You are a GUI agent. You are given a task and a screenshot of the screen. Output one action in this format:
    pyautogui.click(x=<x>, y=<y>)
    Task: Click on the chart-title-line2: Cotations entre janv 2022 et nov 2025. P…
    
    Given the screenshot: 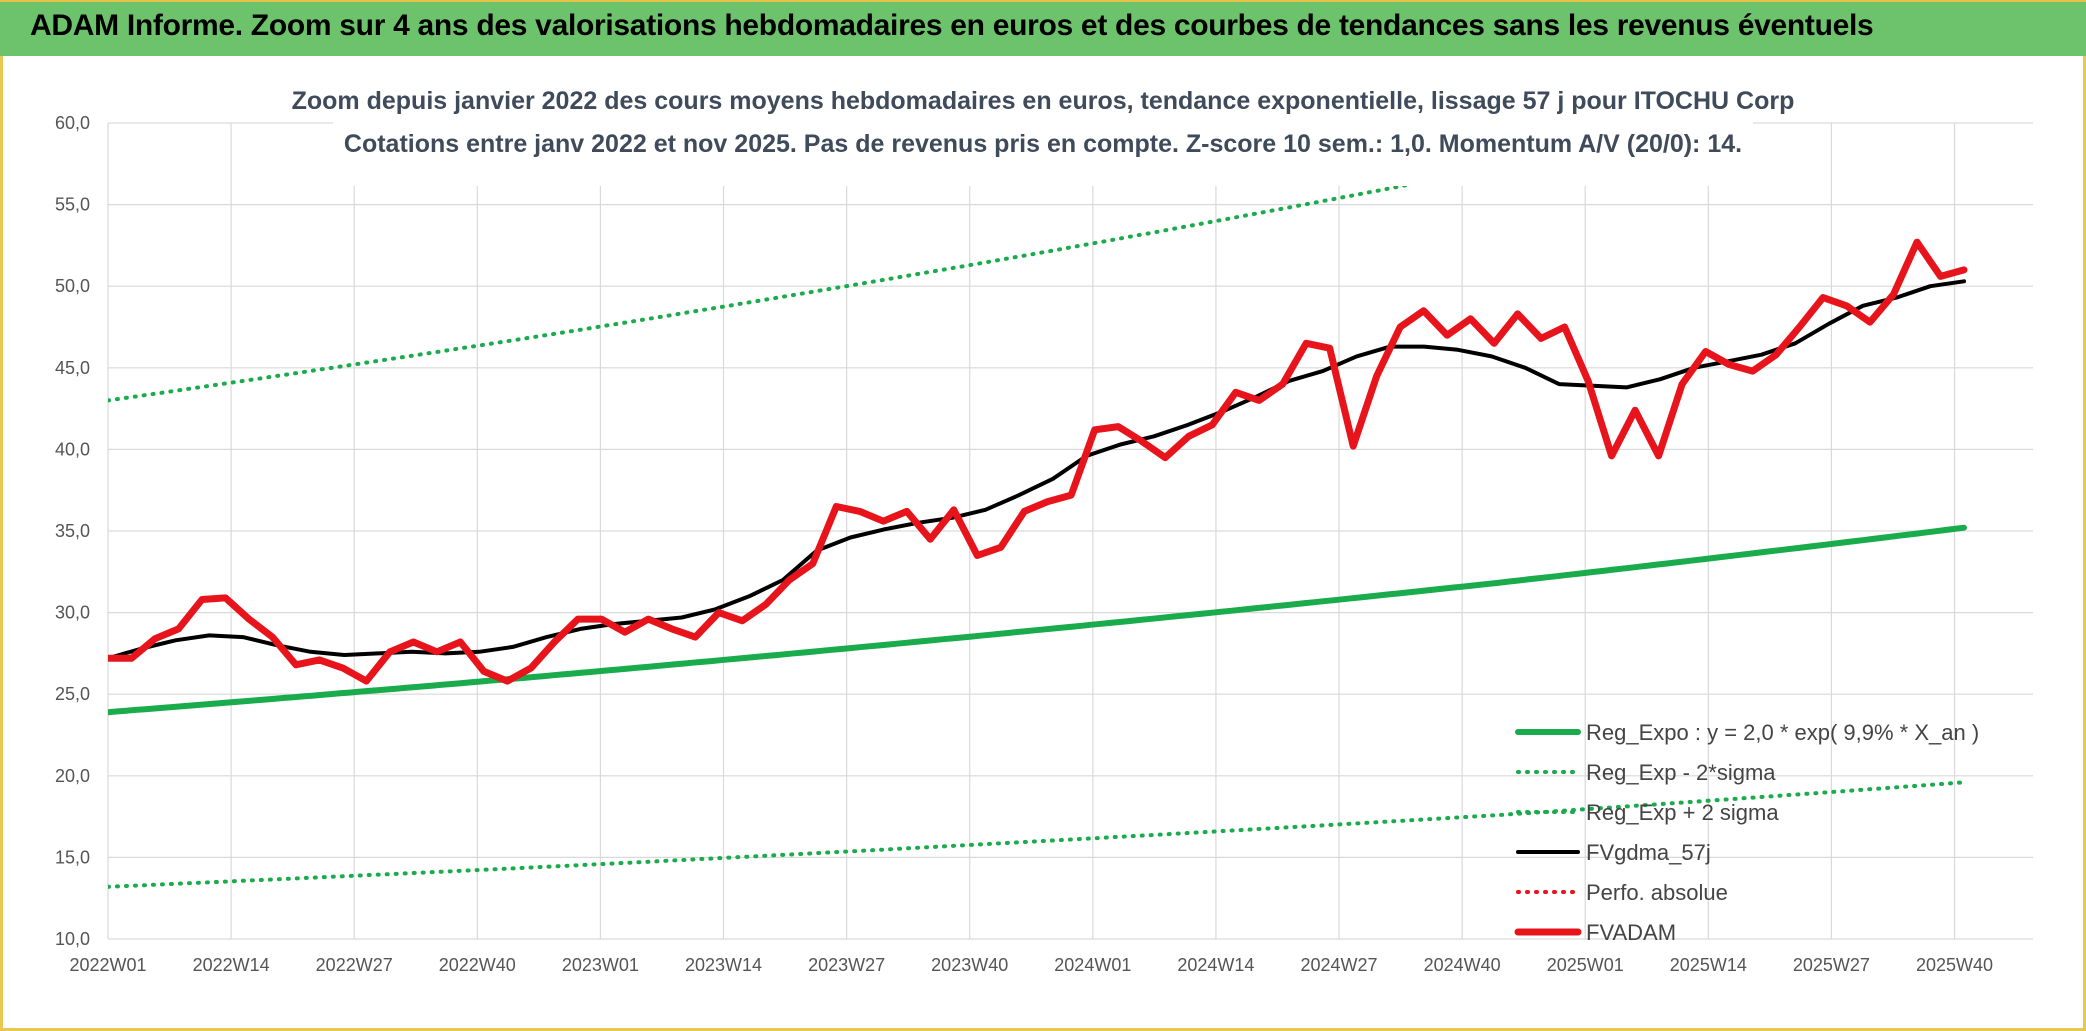 What is the action you would take?
    pyautogui.click(x=1043, y=144)
    